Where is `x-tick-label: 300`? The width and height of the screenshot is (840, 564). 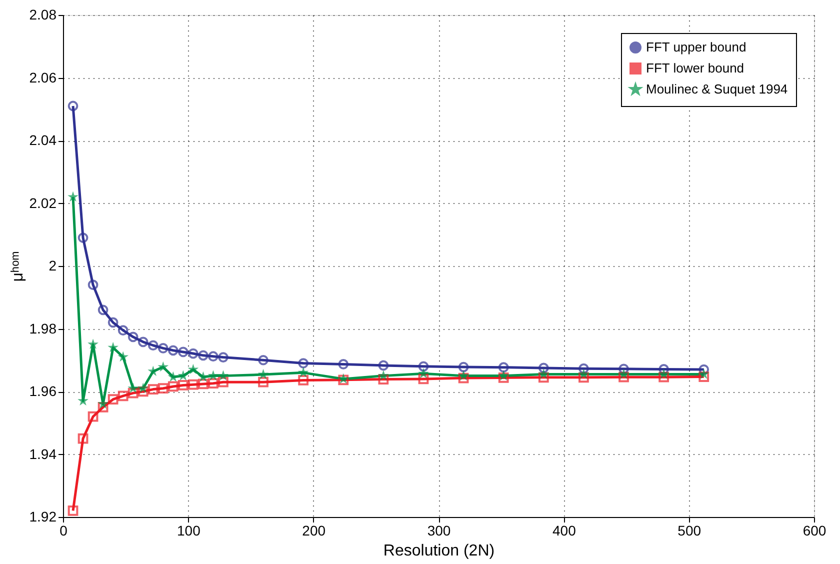 x-tick-label: 300 is located at coordinates (439, 530).